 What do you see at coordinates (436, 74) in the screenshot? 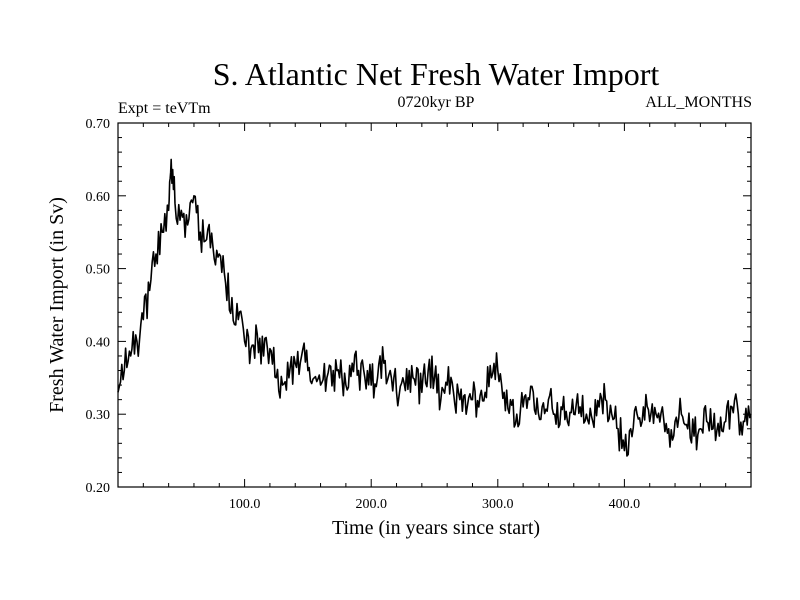
I see `chart-title: S. Atlantic Net Fresh Water Import` at bounding box center [436, 74].